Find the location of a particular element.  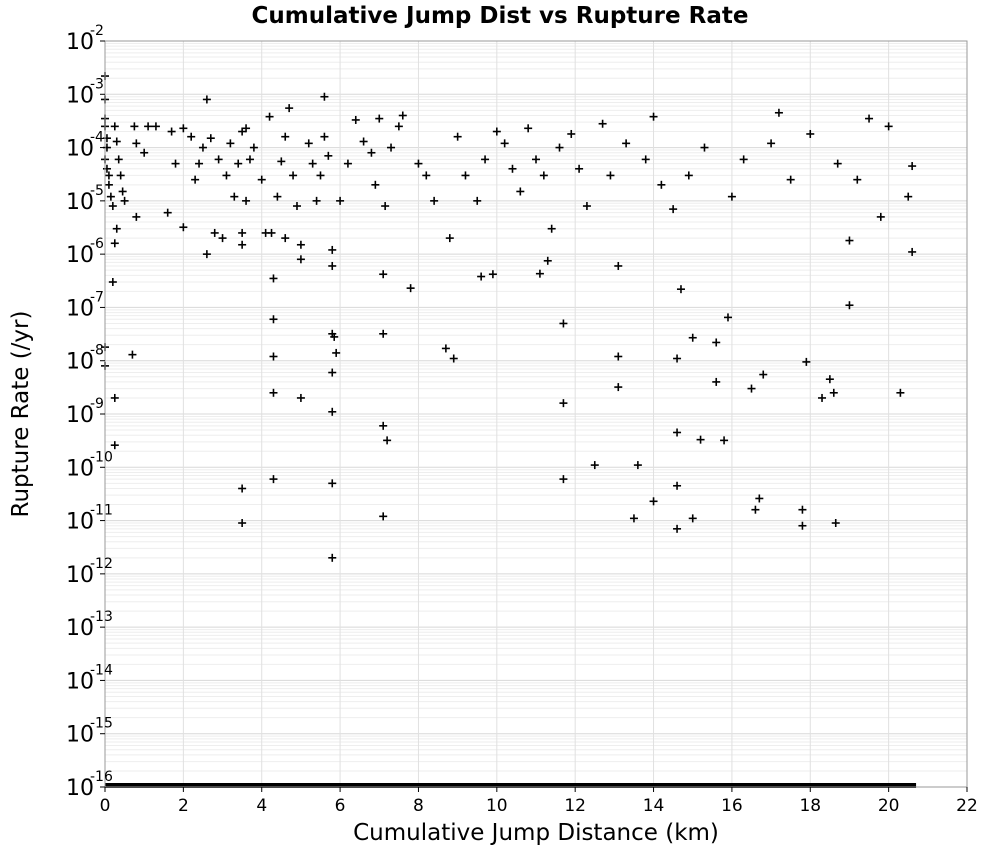

x-tick-label: 18 is located at coordinates (810, 806).